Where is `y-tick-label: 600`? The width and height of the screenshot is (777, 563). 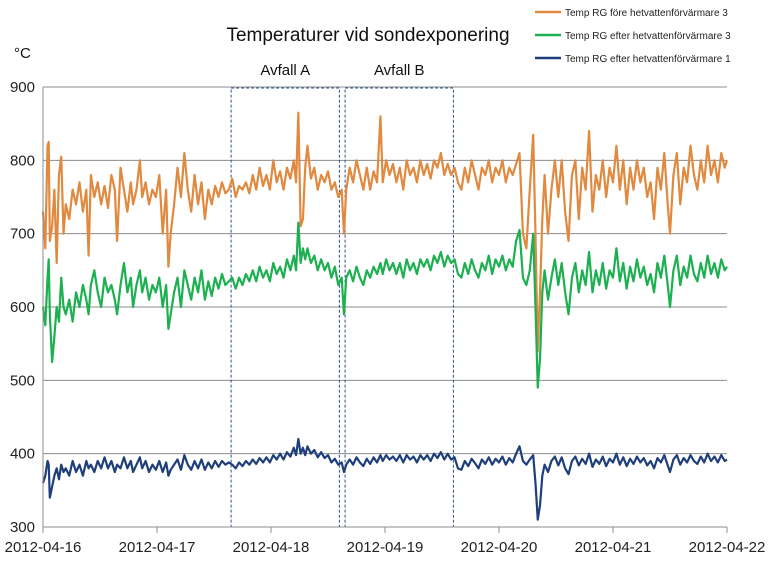 y-tick-label: 600 is located at coordinates (22, 307).